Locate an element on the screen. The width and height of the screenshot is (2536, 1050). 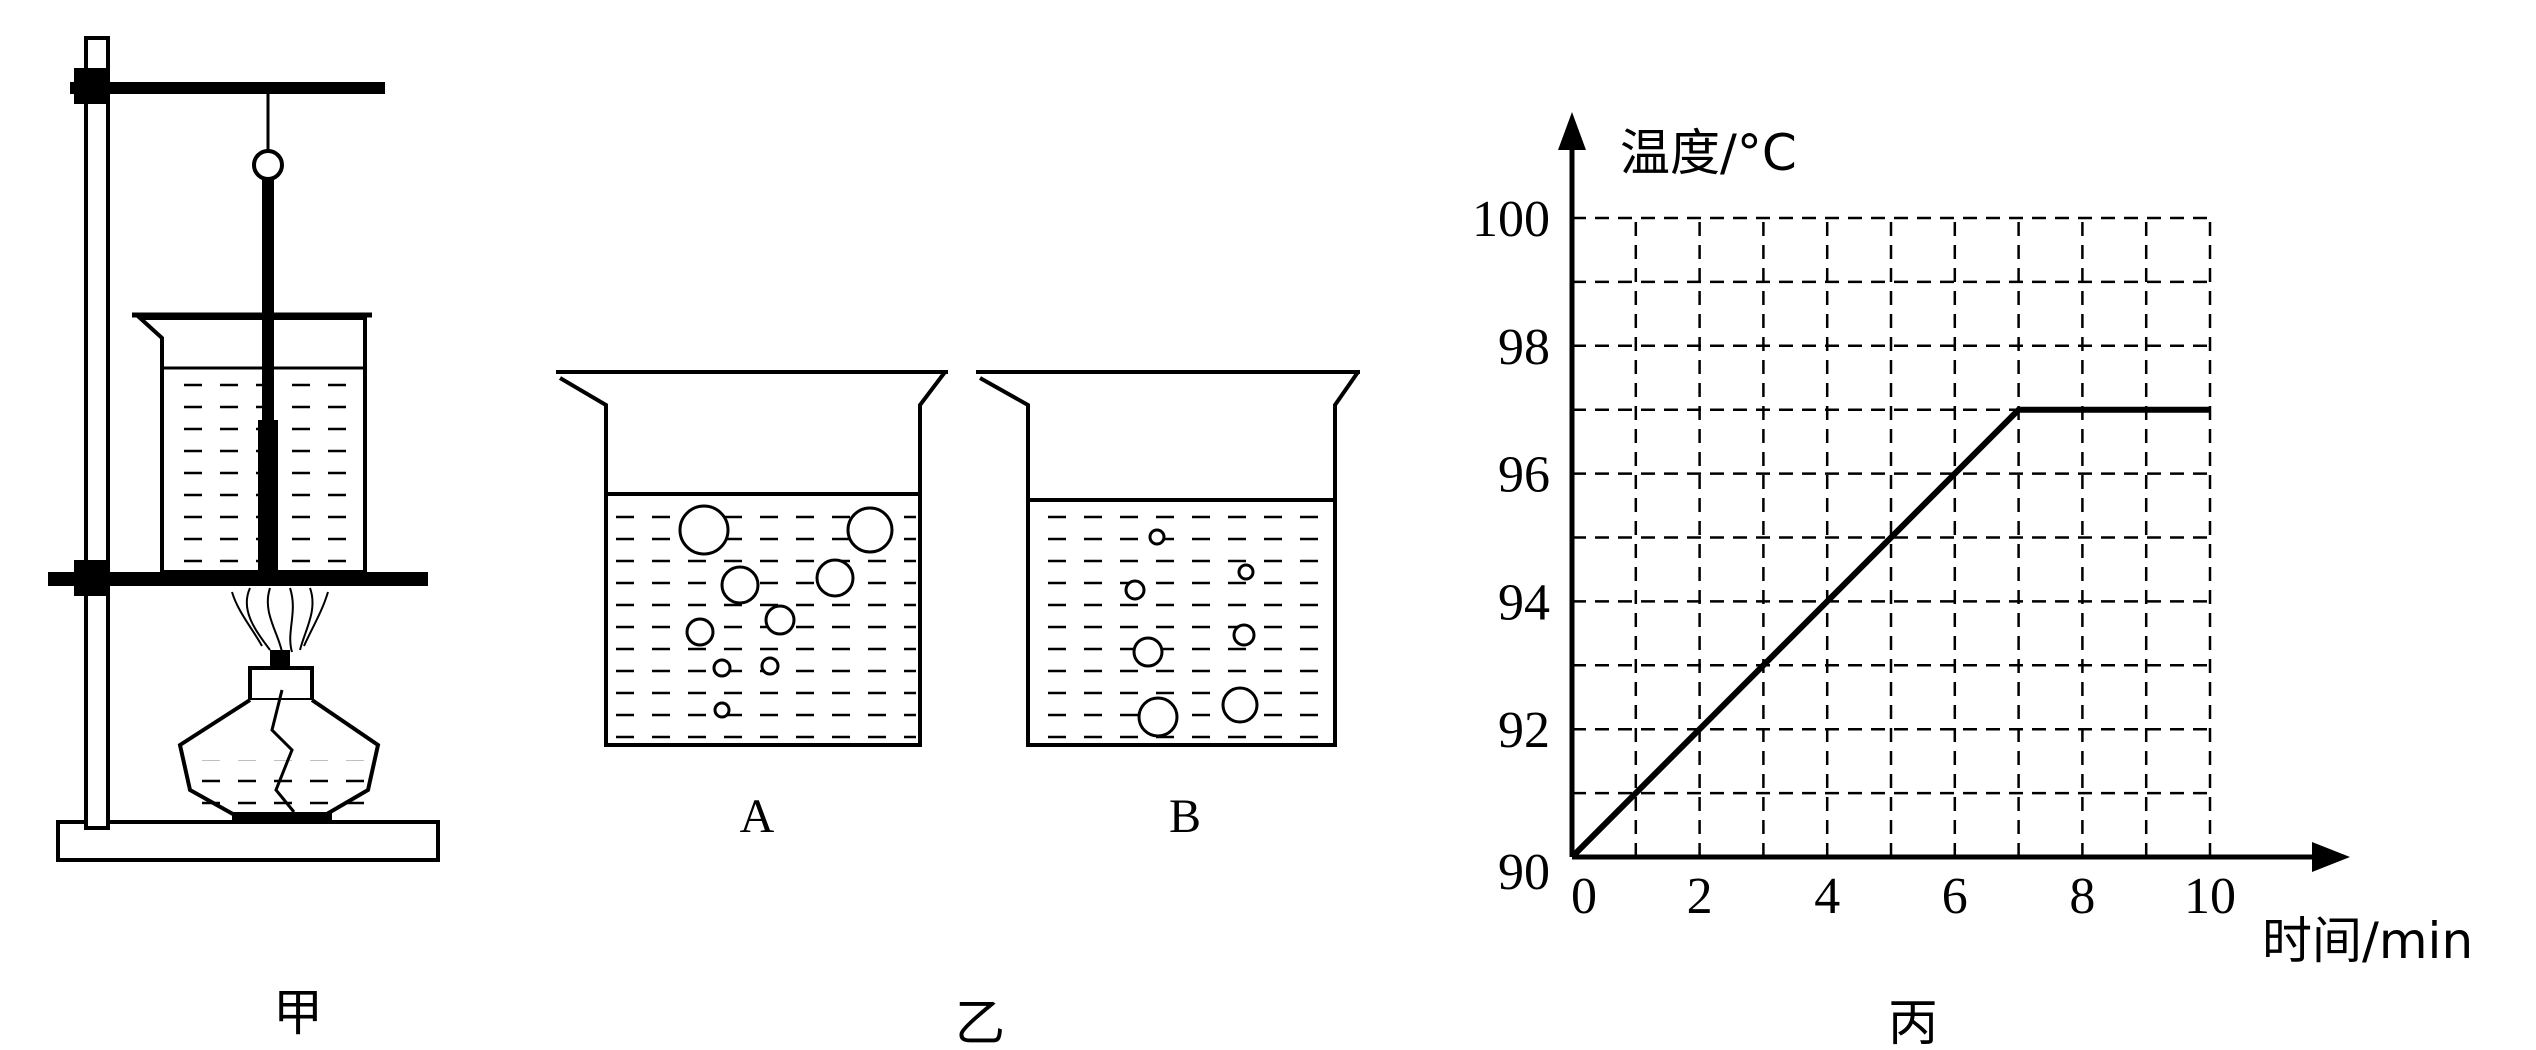
y-tick-labels: 90 92 94 96 98 100 is located at coordinates (1511, 546).